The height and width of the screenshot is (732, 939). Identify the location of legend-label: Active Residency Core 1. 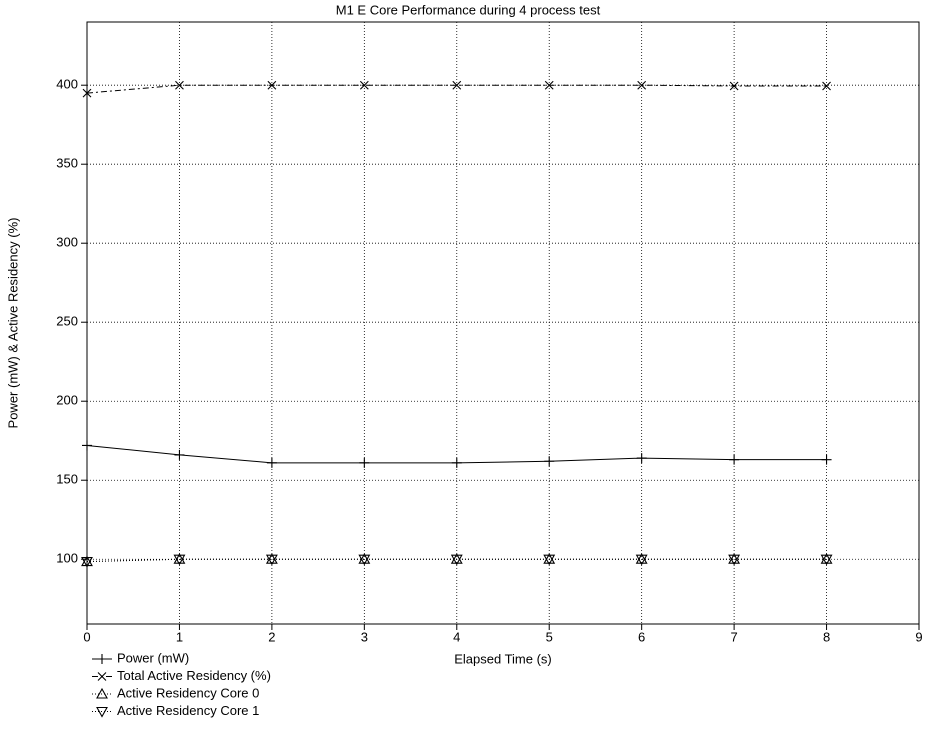
(188, 710).